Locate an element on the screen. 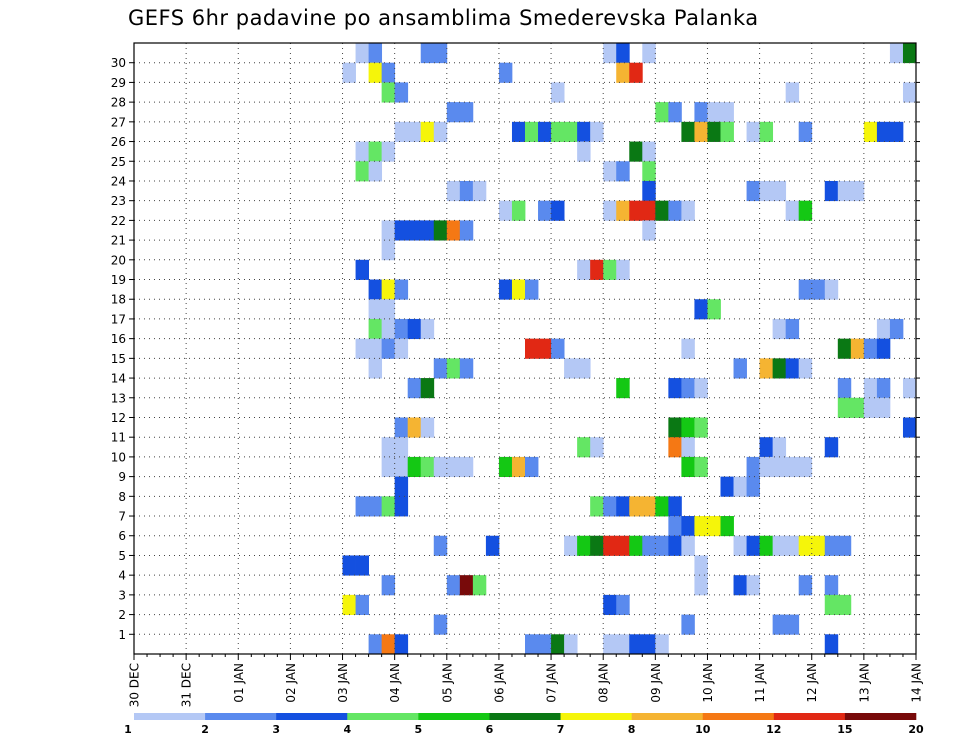  y-tick-label: 9 is located at coordinates (122, 477).